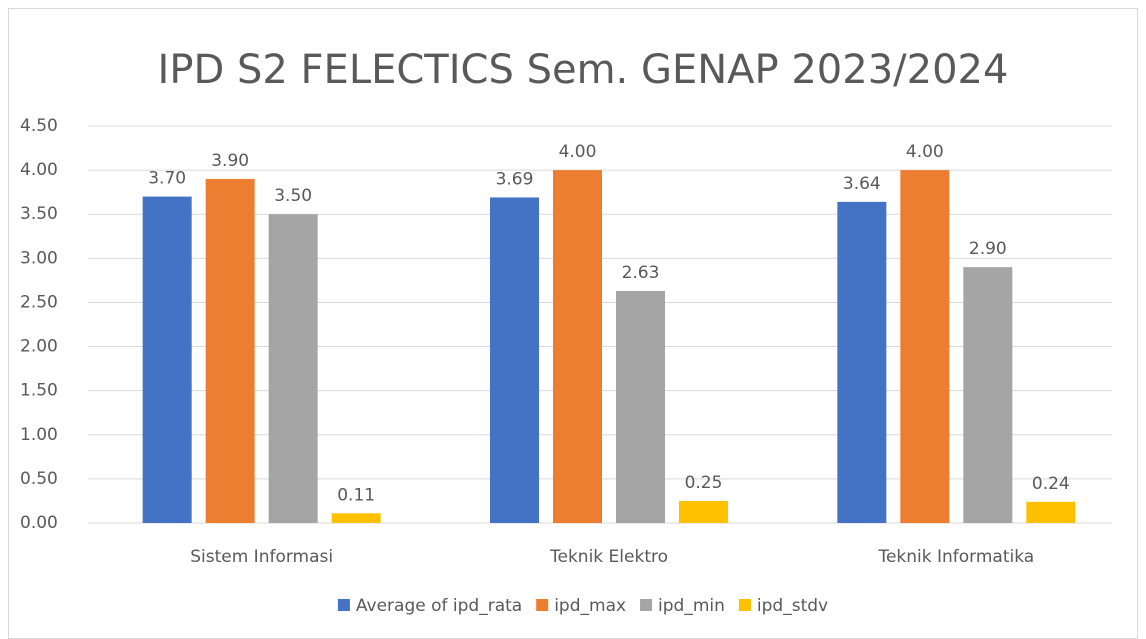  I want to click on x-tick-label: Teknik Informatika, so click(955, 557).